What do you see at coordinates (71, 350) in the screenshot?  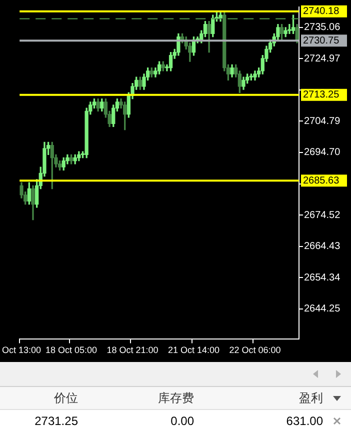 I see `x-tick-label: 18 Oct 05:00` at bounding box center [71, 350].